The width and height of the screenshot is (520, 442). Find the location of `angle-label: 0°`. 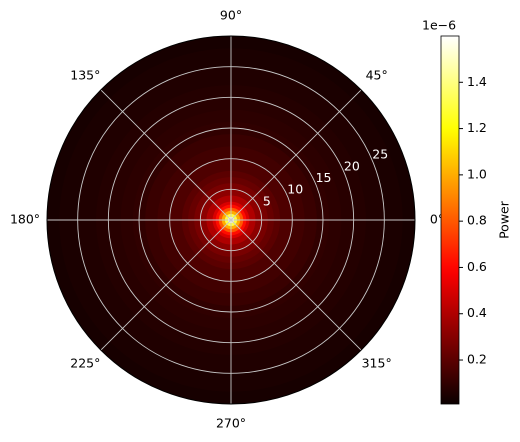

angle-label: 0° is located at coordinates (437, 219).